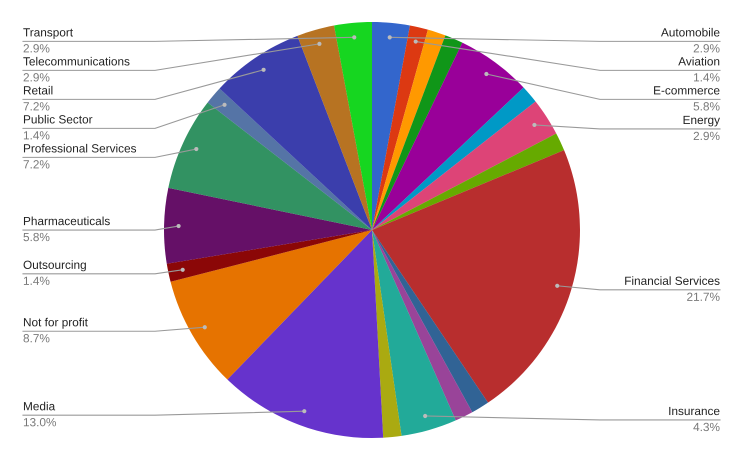  I want to click on slice-label: Transport, so click(48, 33).